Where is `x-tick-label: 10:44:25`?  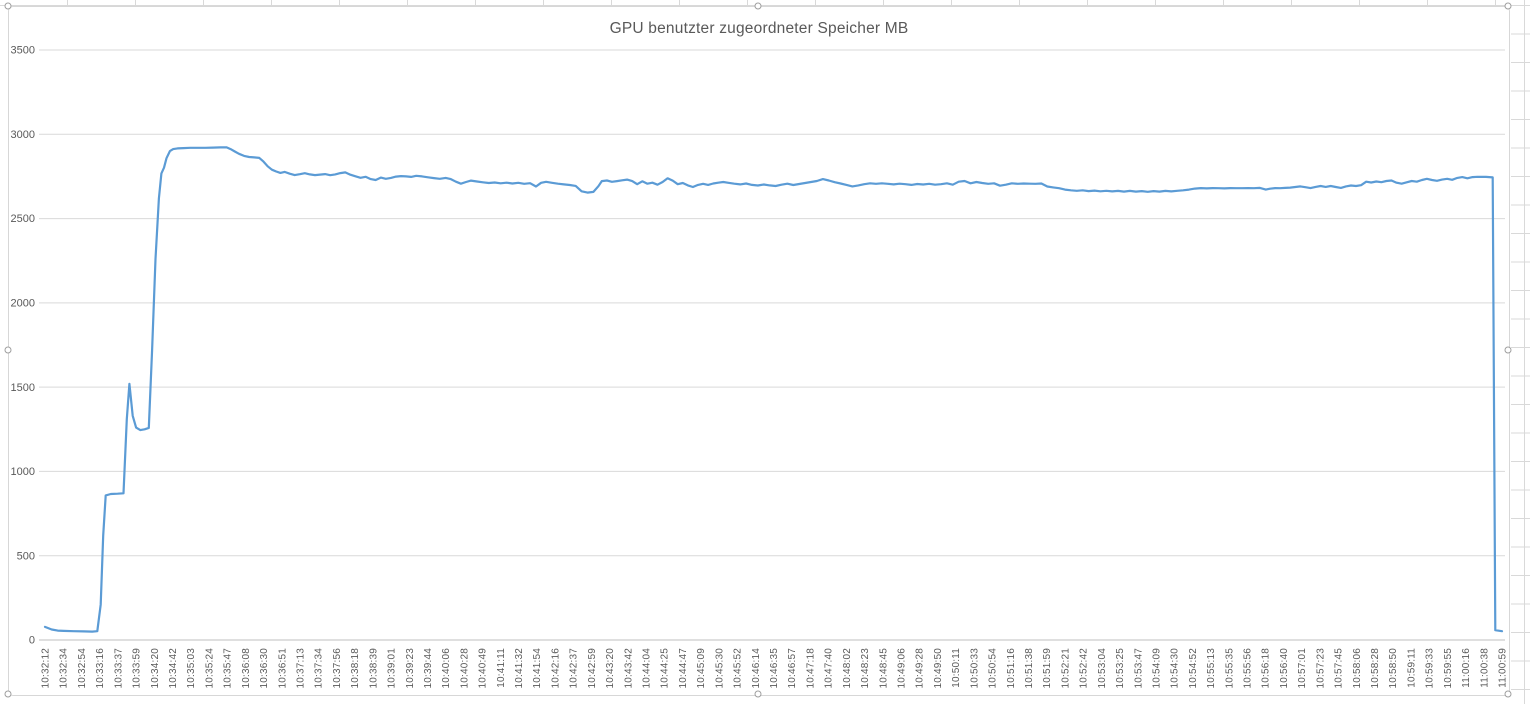 x-tick-label: 10:44:25 is located at coordinates (665, 668).